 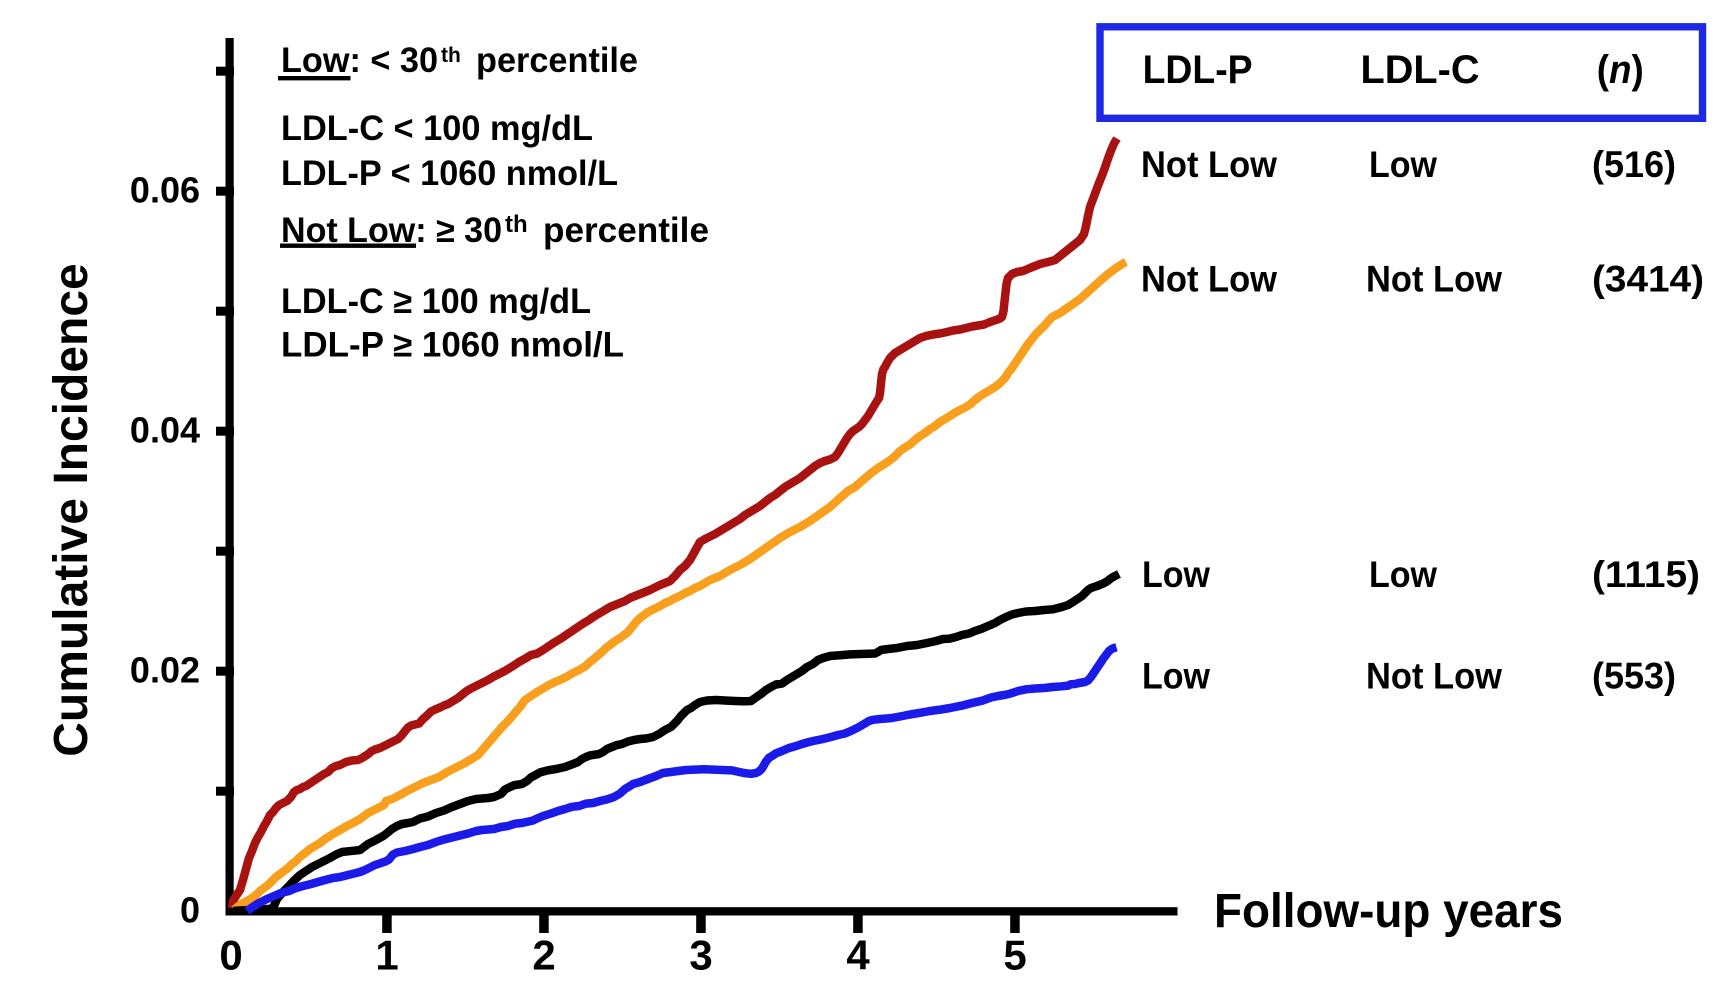 I want to click on svg-text: (n), so click(x=1620, y=70).